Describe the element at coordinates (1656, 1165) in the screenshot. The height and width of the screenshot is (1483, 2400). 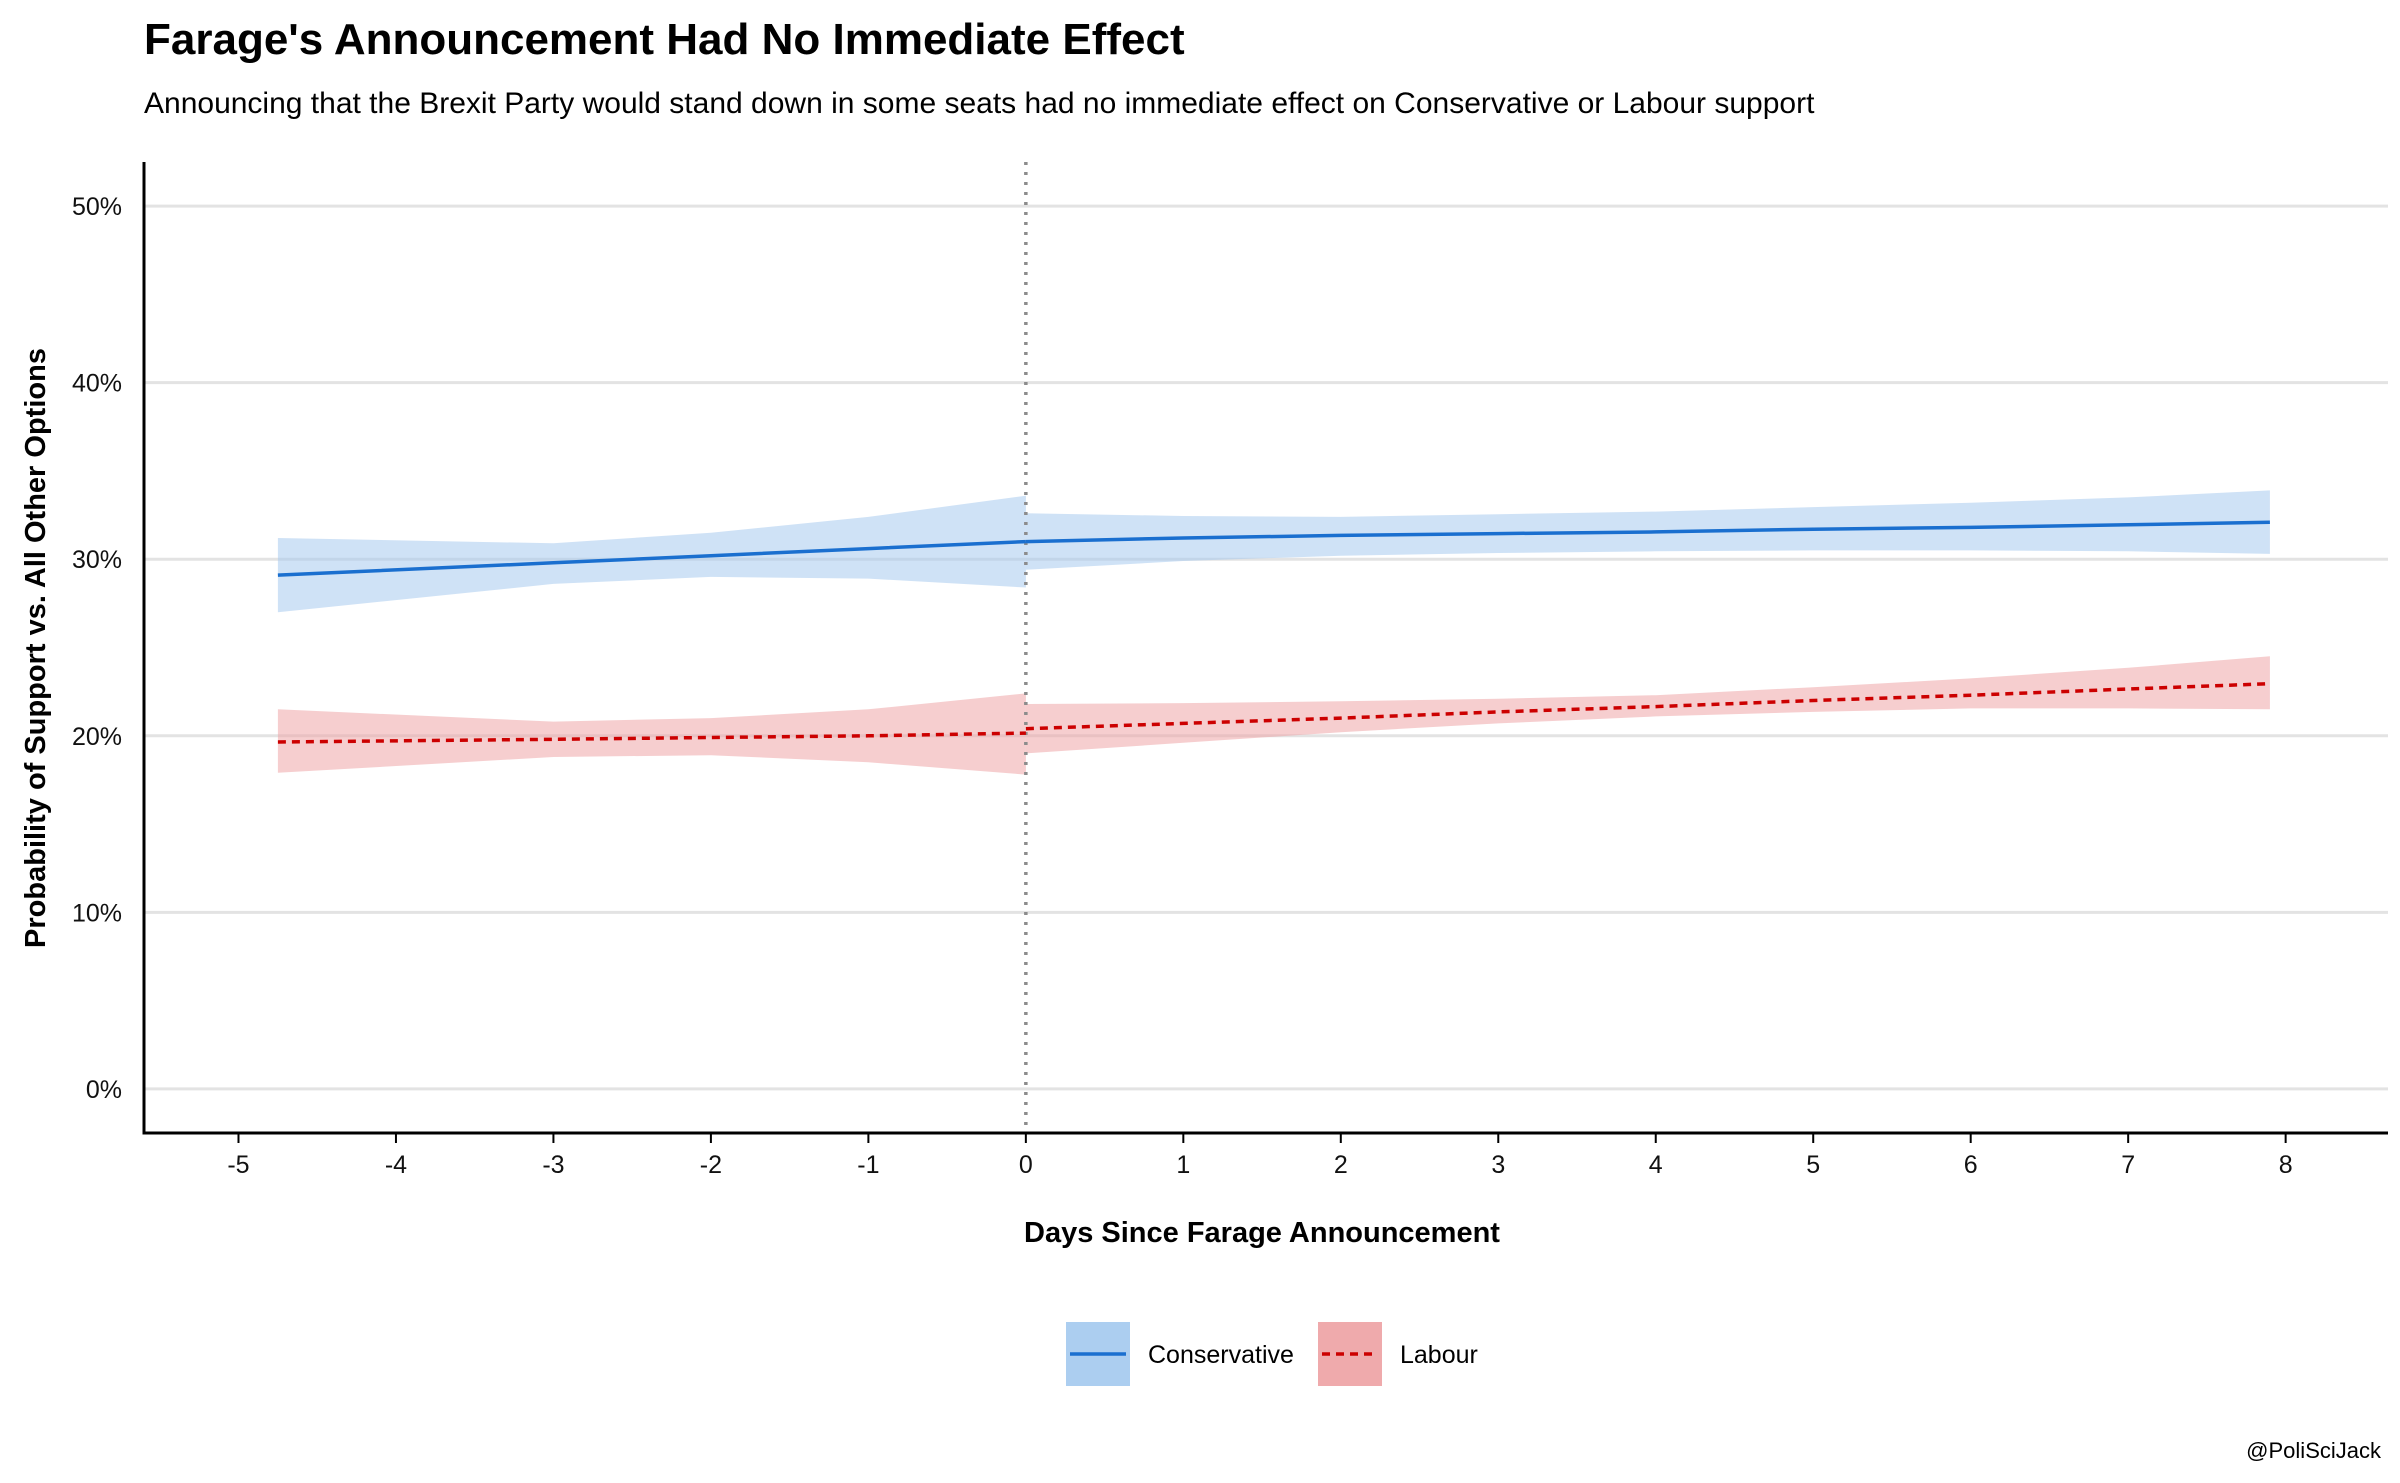
I see `x-tick-label: 4` at that location.